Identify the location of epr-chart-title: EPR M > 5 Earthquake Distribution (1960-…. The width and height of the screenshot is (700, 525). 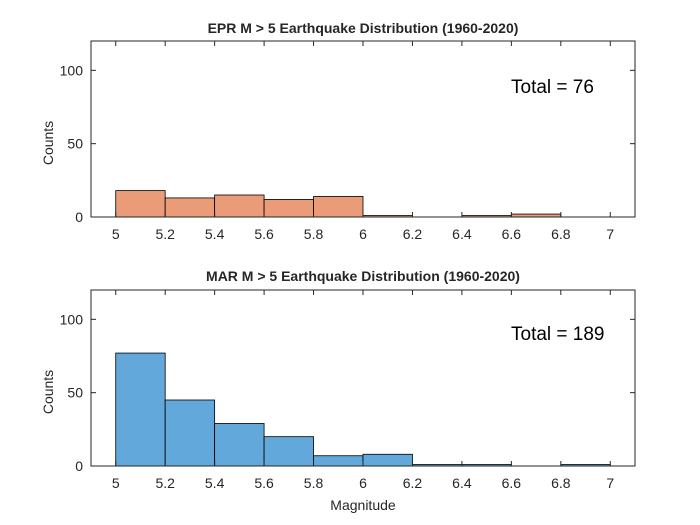
(363, 28).